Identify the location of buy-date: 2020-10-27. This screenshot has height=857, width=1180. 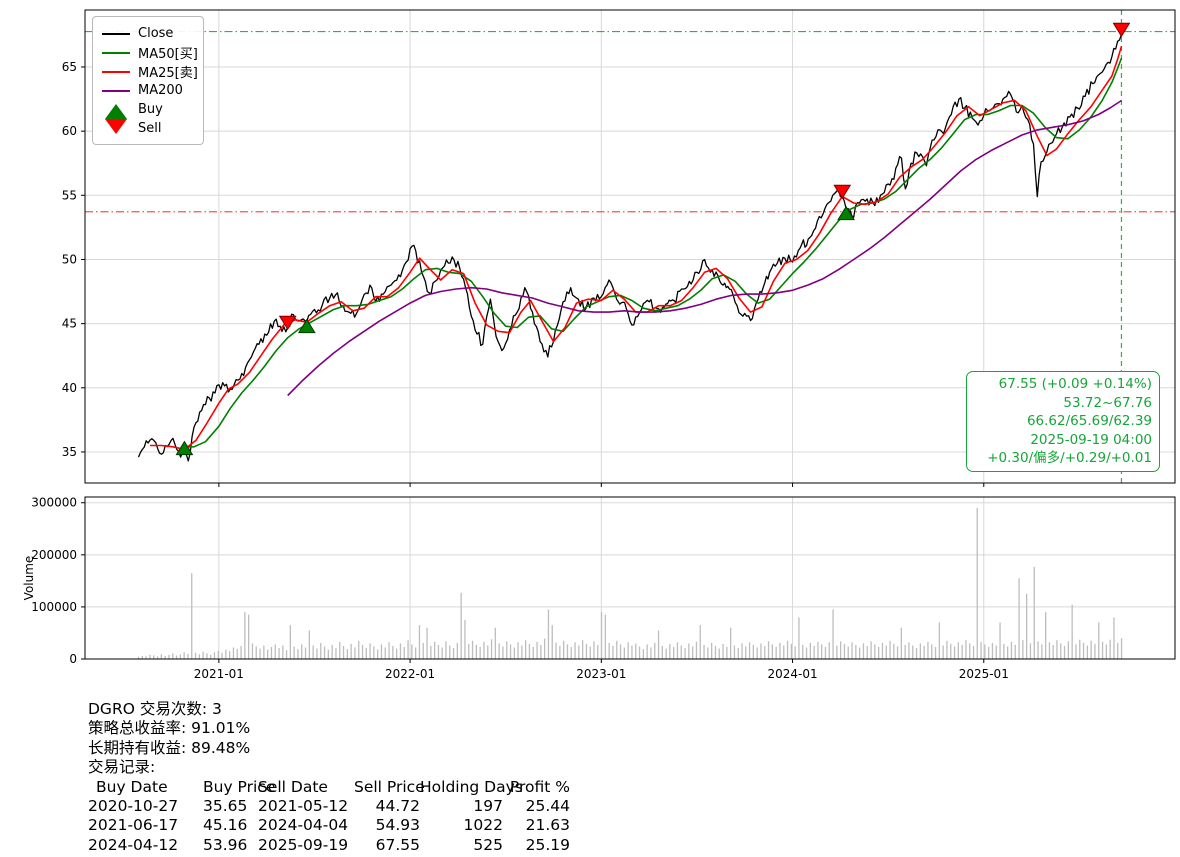
(133, 806).